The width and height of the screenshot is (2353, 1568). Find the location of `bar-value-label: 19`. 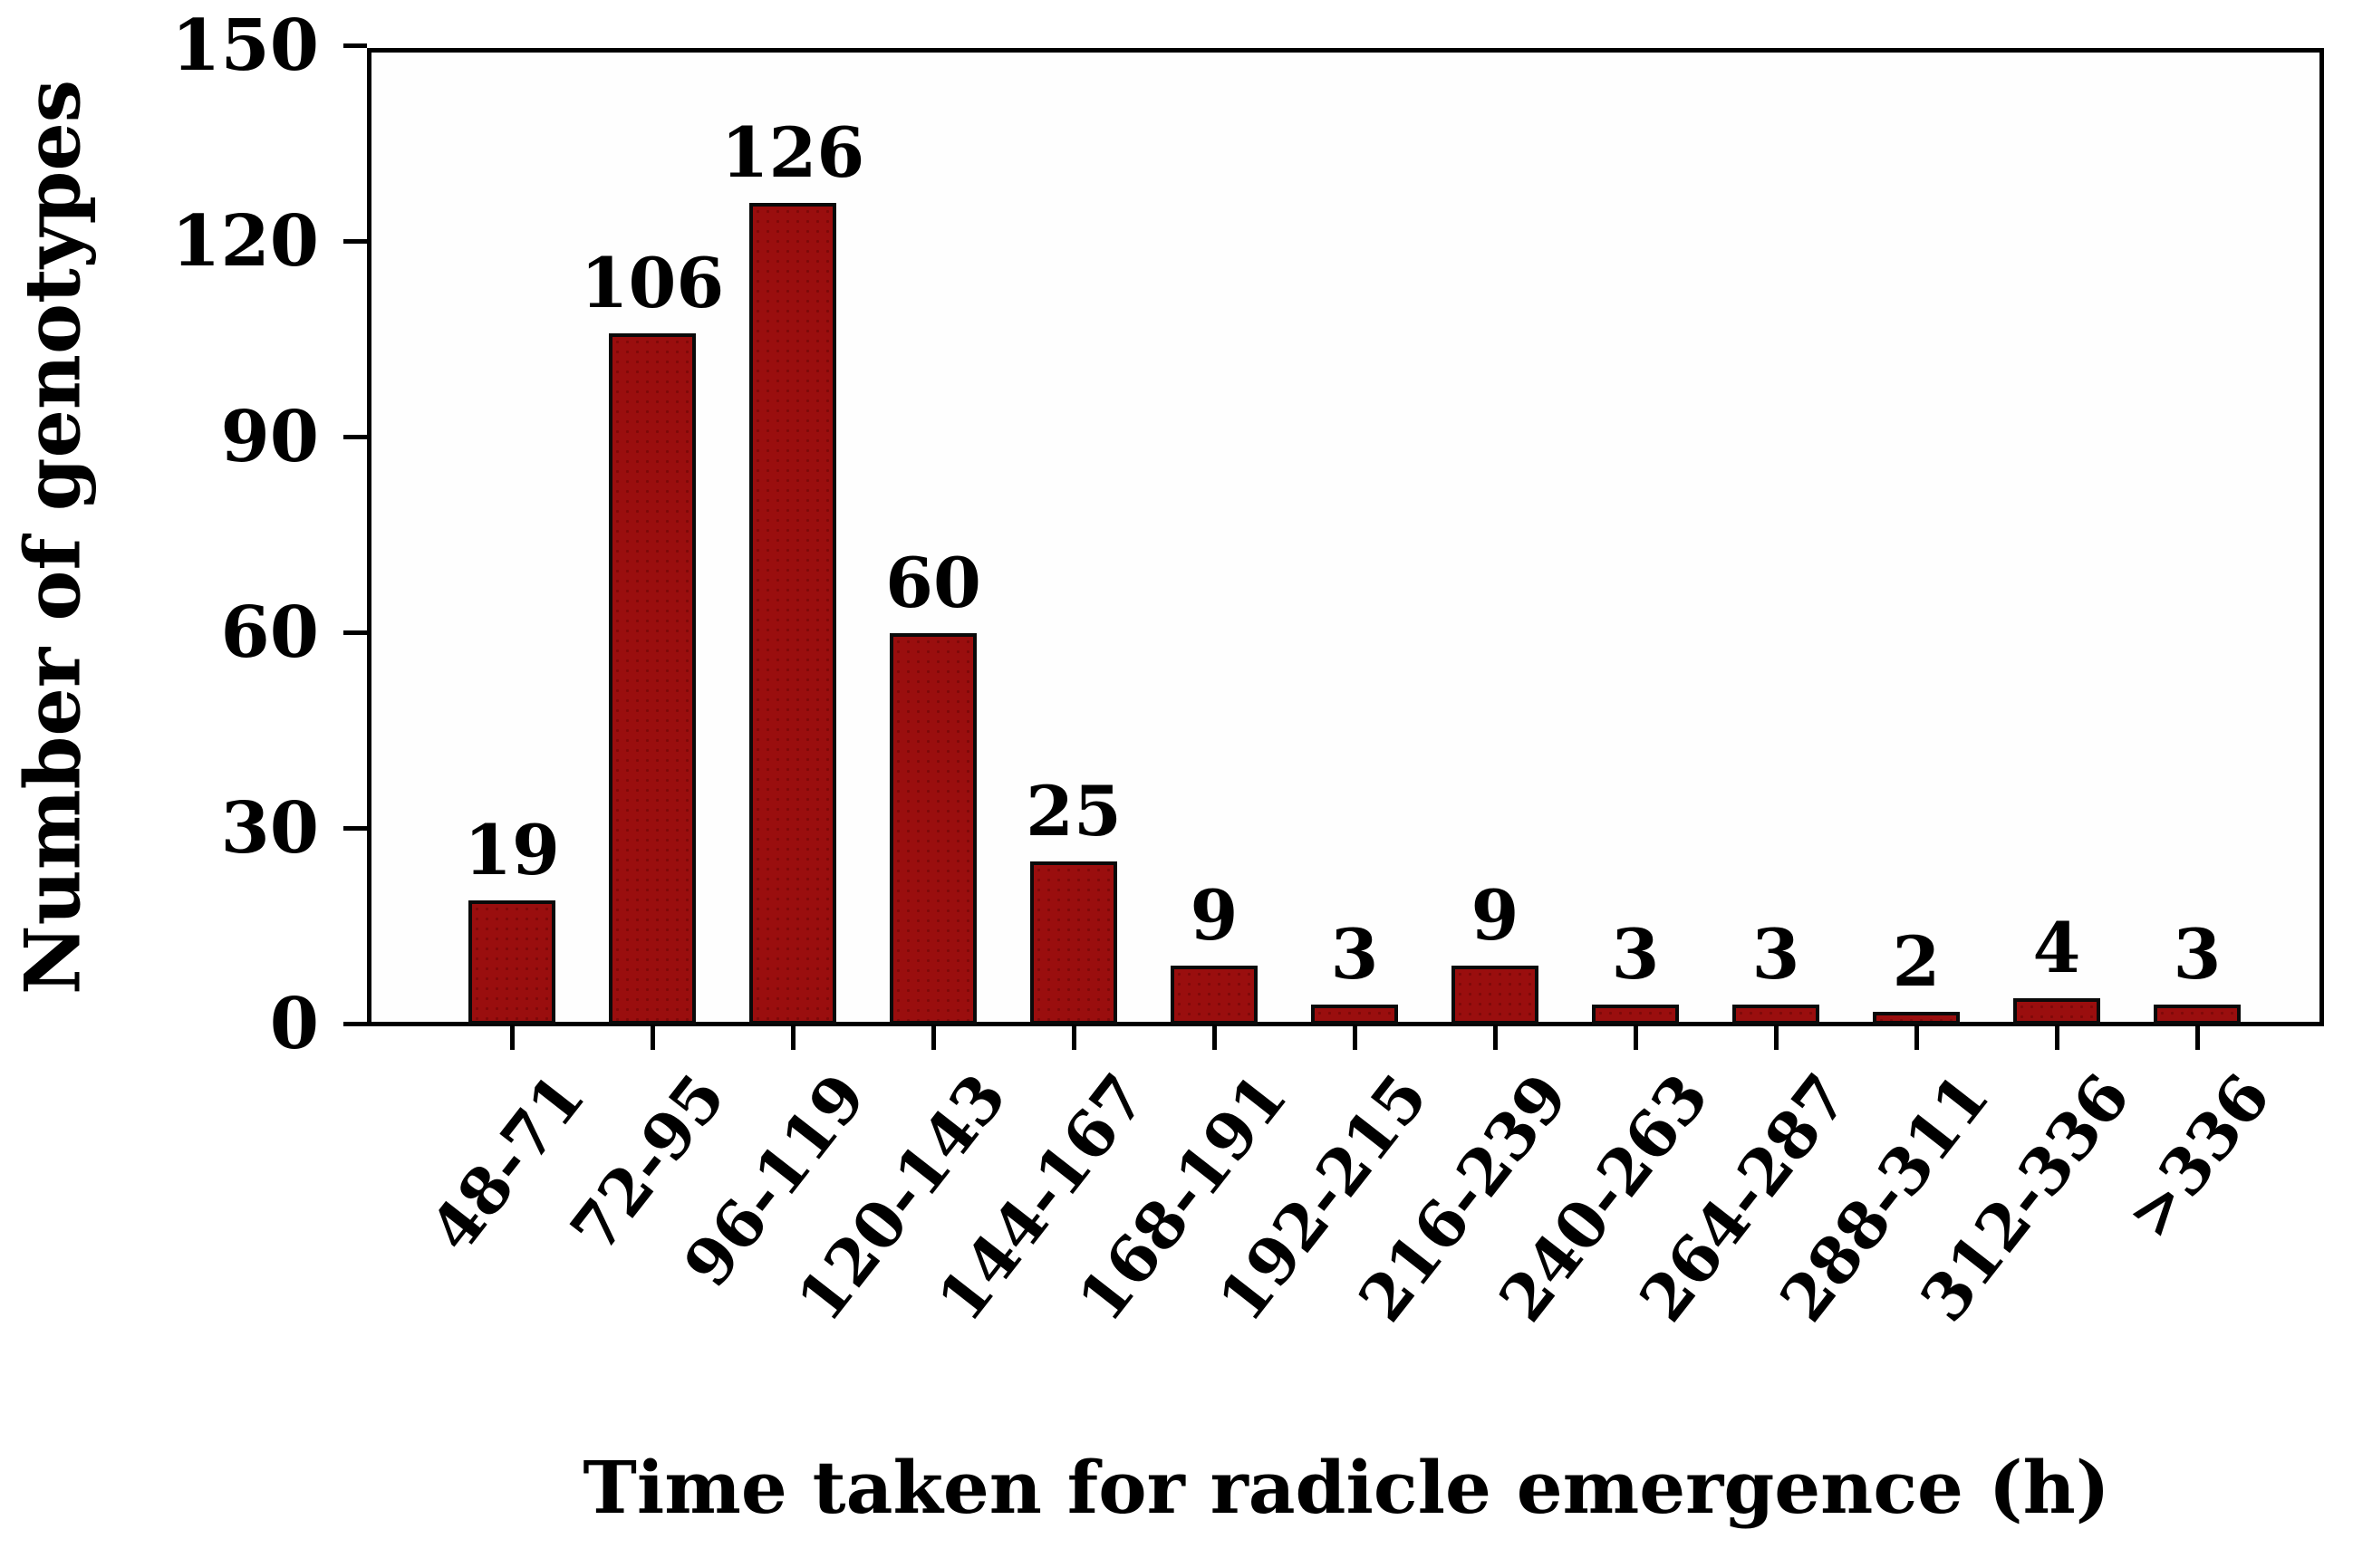

bar-value-label: 19 is located at coordinates (512, 850).